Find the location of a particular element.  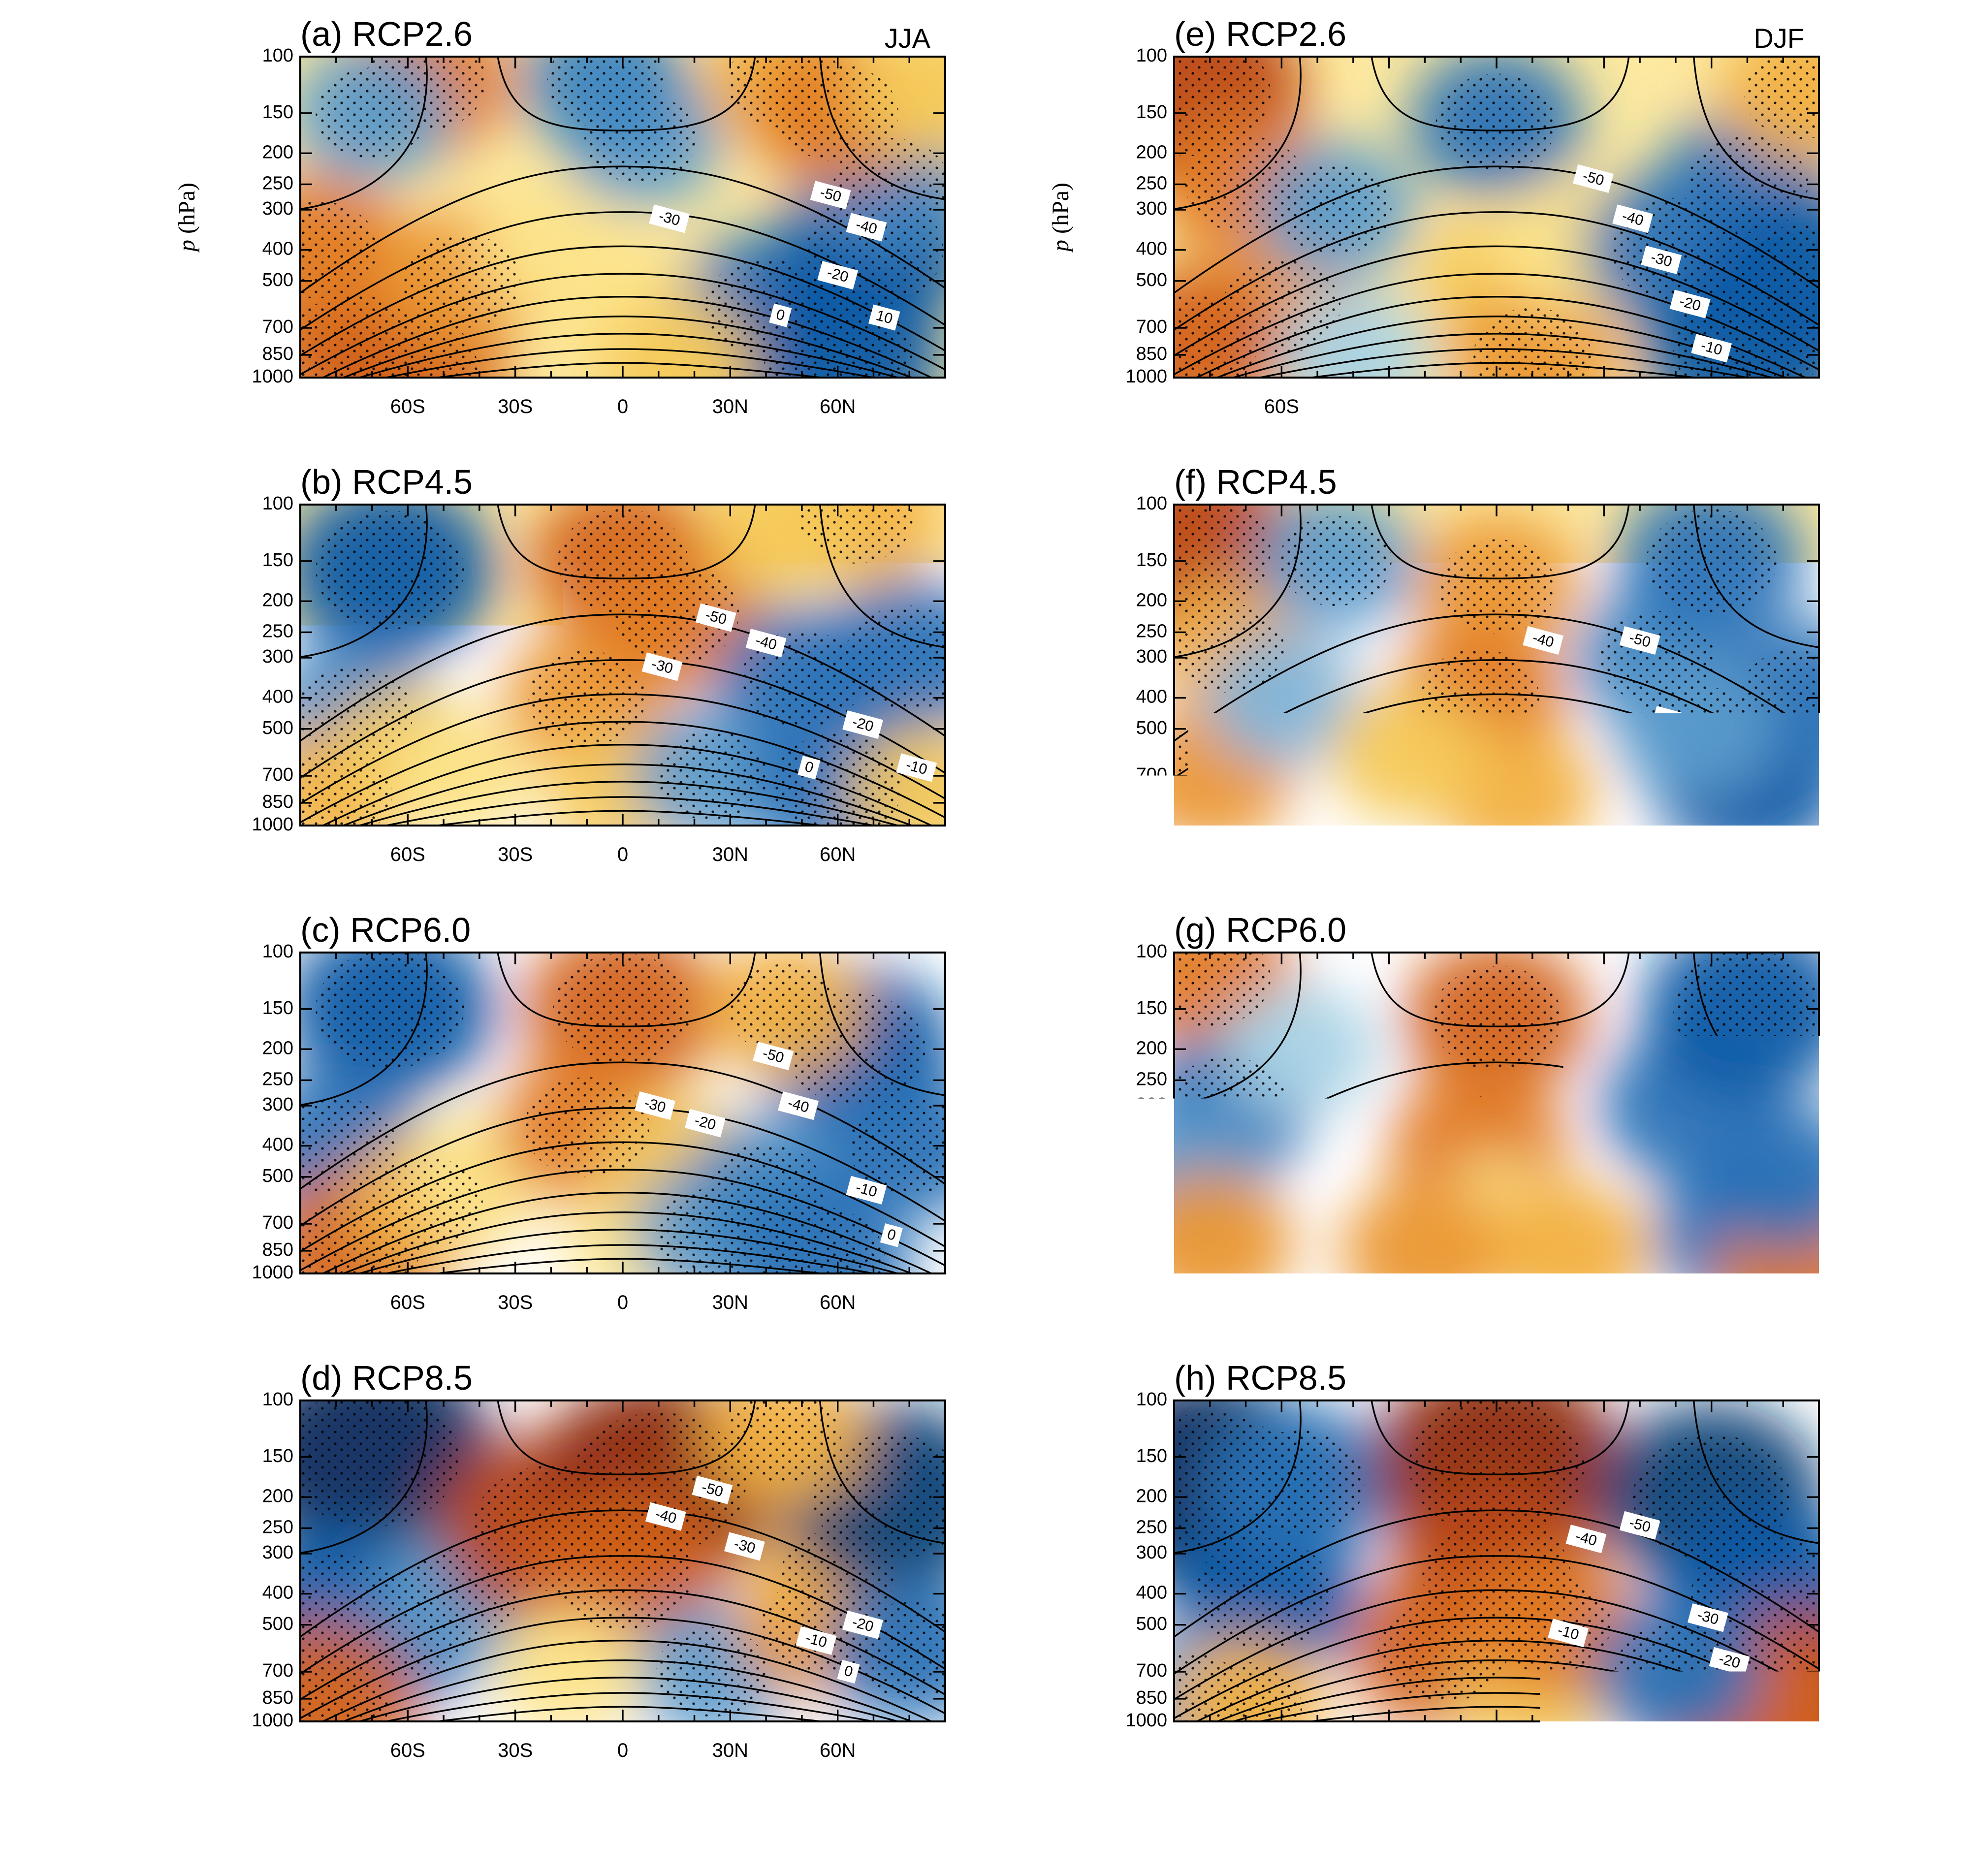

panel-plot-area: -40-50-30-20-10 is located at coordinates (1499, 1122).